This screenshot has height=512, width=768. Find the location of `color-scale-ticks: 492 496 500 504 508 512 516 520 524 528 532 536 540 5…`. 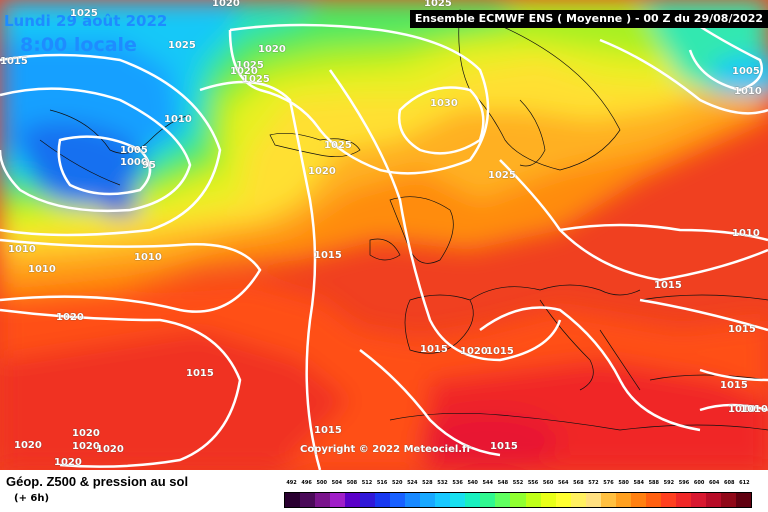

color-scale-ticks: 492 496 500 504 508 512 516 520 524 528 532 536 540 5… is located at coordinates (518, 484).